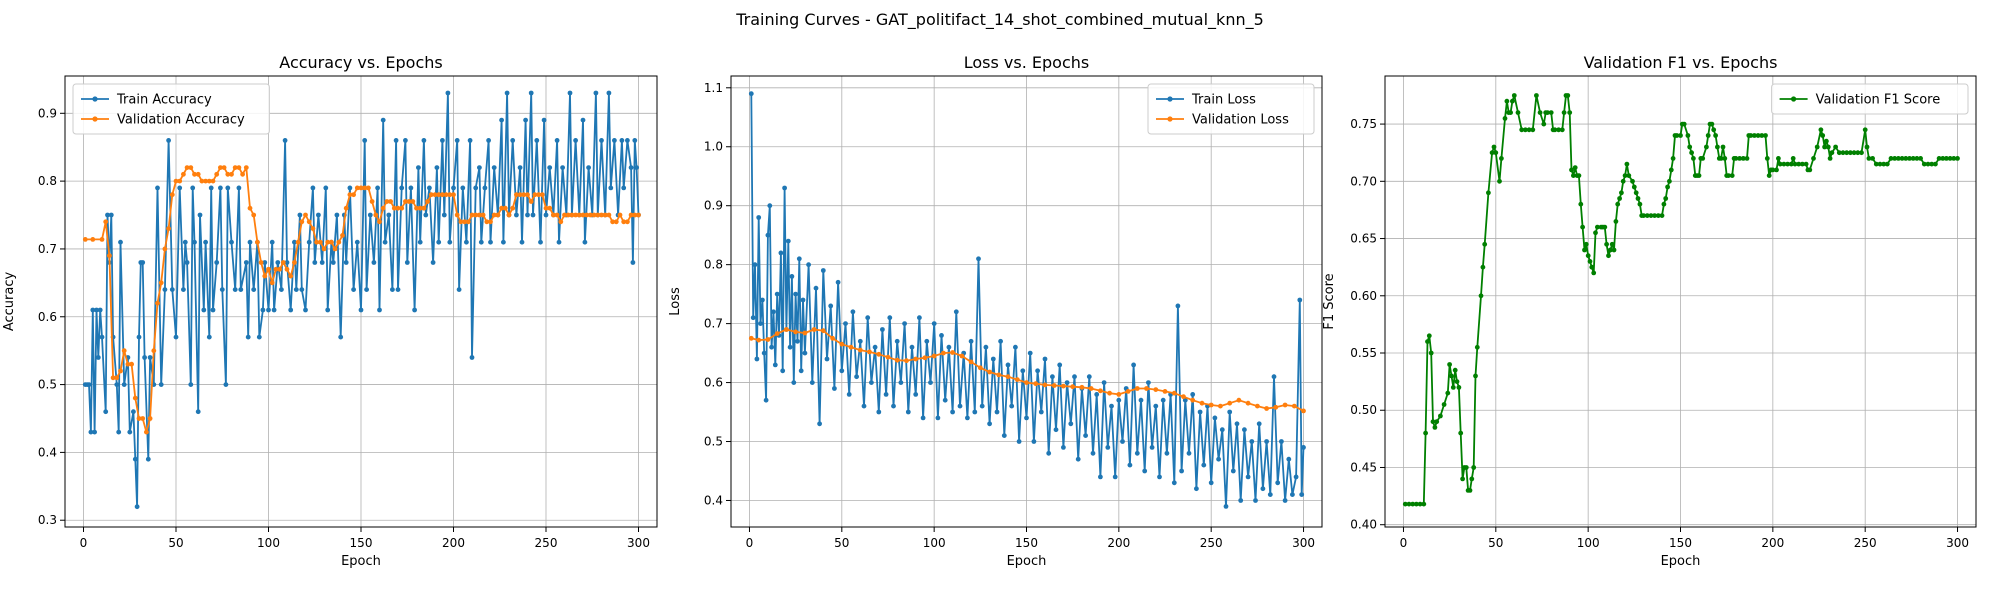 Image resolution: width=2000 pixels, height=600 pixels. Describe the element at coordinates (47, 113) in the screenshot. I see `y-tick-label: 0.9` at that location.